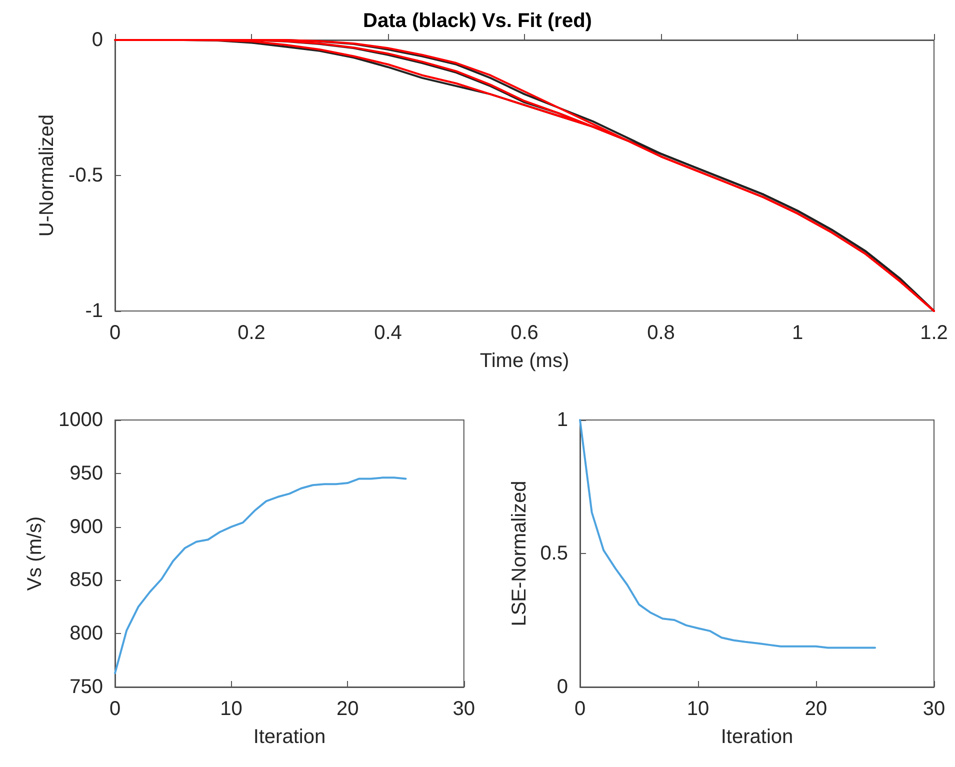 The width and height of the screenshot is (955, 767). Describe the element at coordinates (934, 333) in the screenshot. I see `x-tick-label: 1.2` at that location.